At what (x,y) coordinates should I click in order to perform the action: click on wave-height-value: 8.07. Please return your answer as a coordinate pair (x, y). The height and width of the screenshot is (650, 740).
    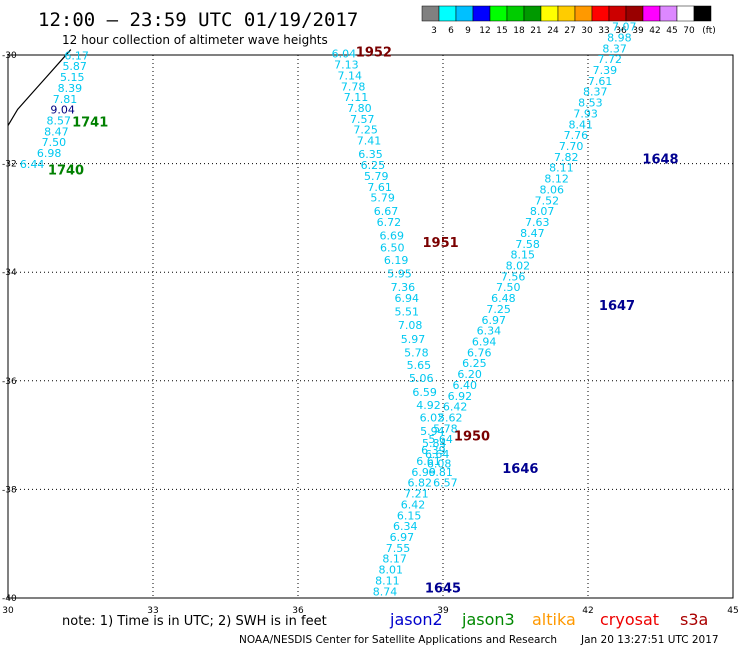
    Looking at the image, I should click on (542, 211).